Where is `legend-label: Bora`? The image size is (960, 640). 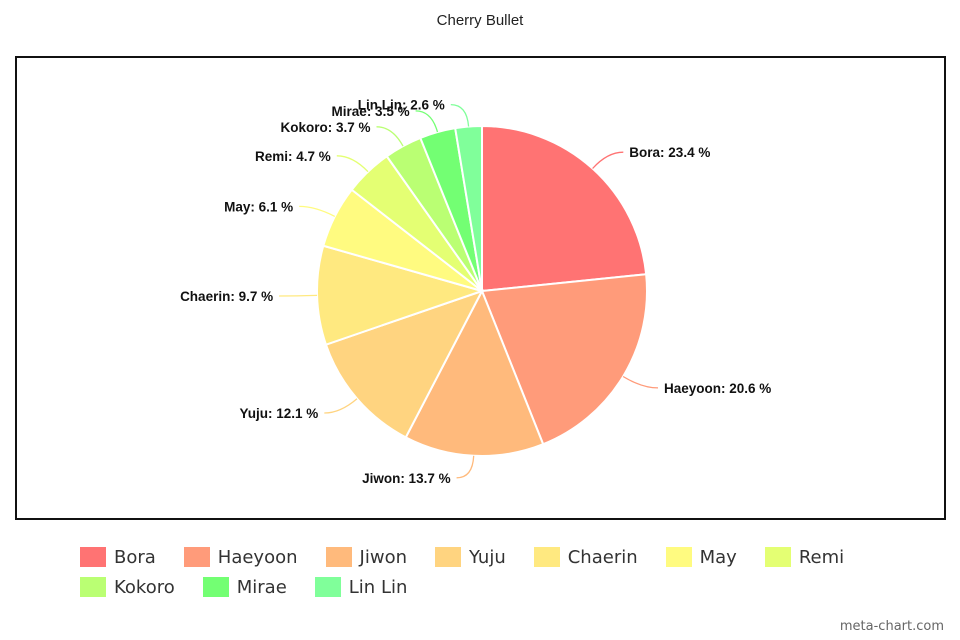
legend-label: Bora is located at coordinates (135, 557).